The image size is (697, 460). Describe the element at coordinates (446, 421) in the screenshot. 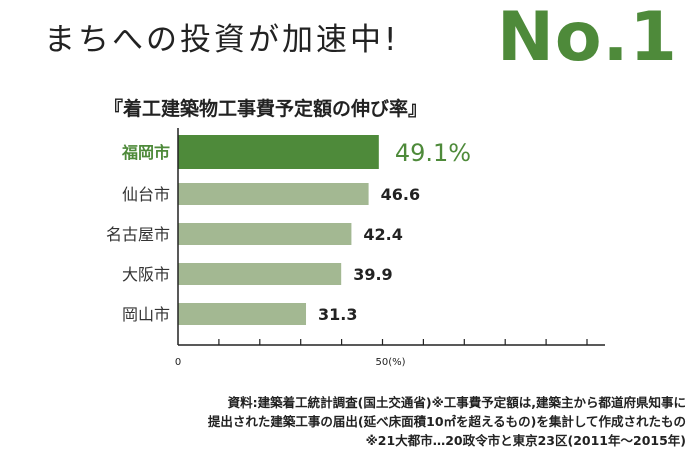

I see `footnote-line-2: 提出された建築工事の届出(延べ床面積10㎡を超えるもの)を集計して作成されたもの` at that location.